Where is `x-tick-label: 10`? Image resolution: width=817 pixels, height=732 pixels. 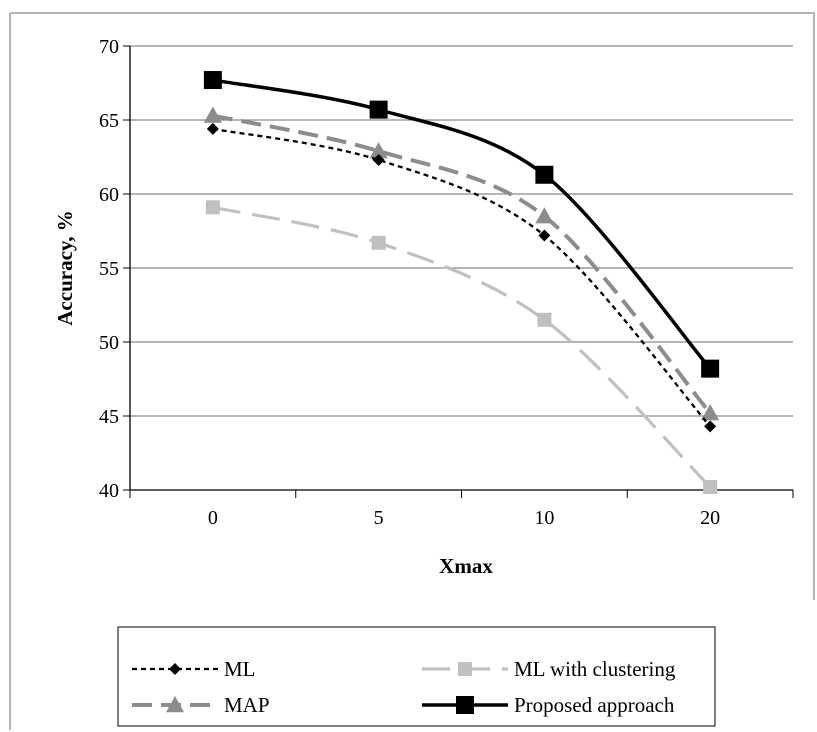 x-tick-label: 10 is located at coordinates (544, 518).